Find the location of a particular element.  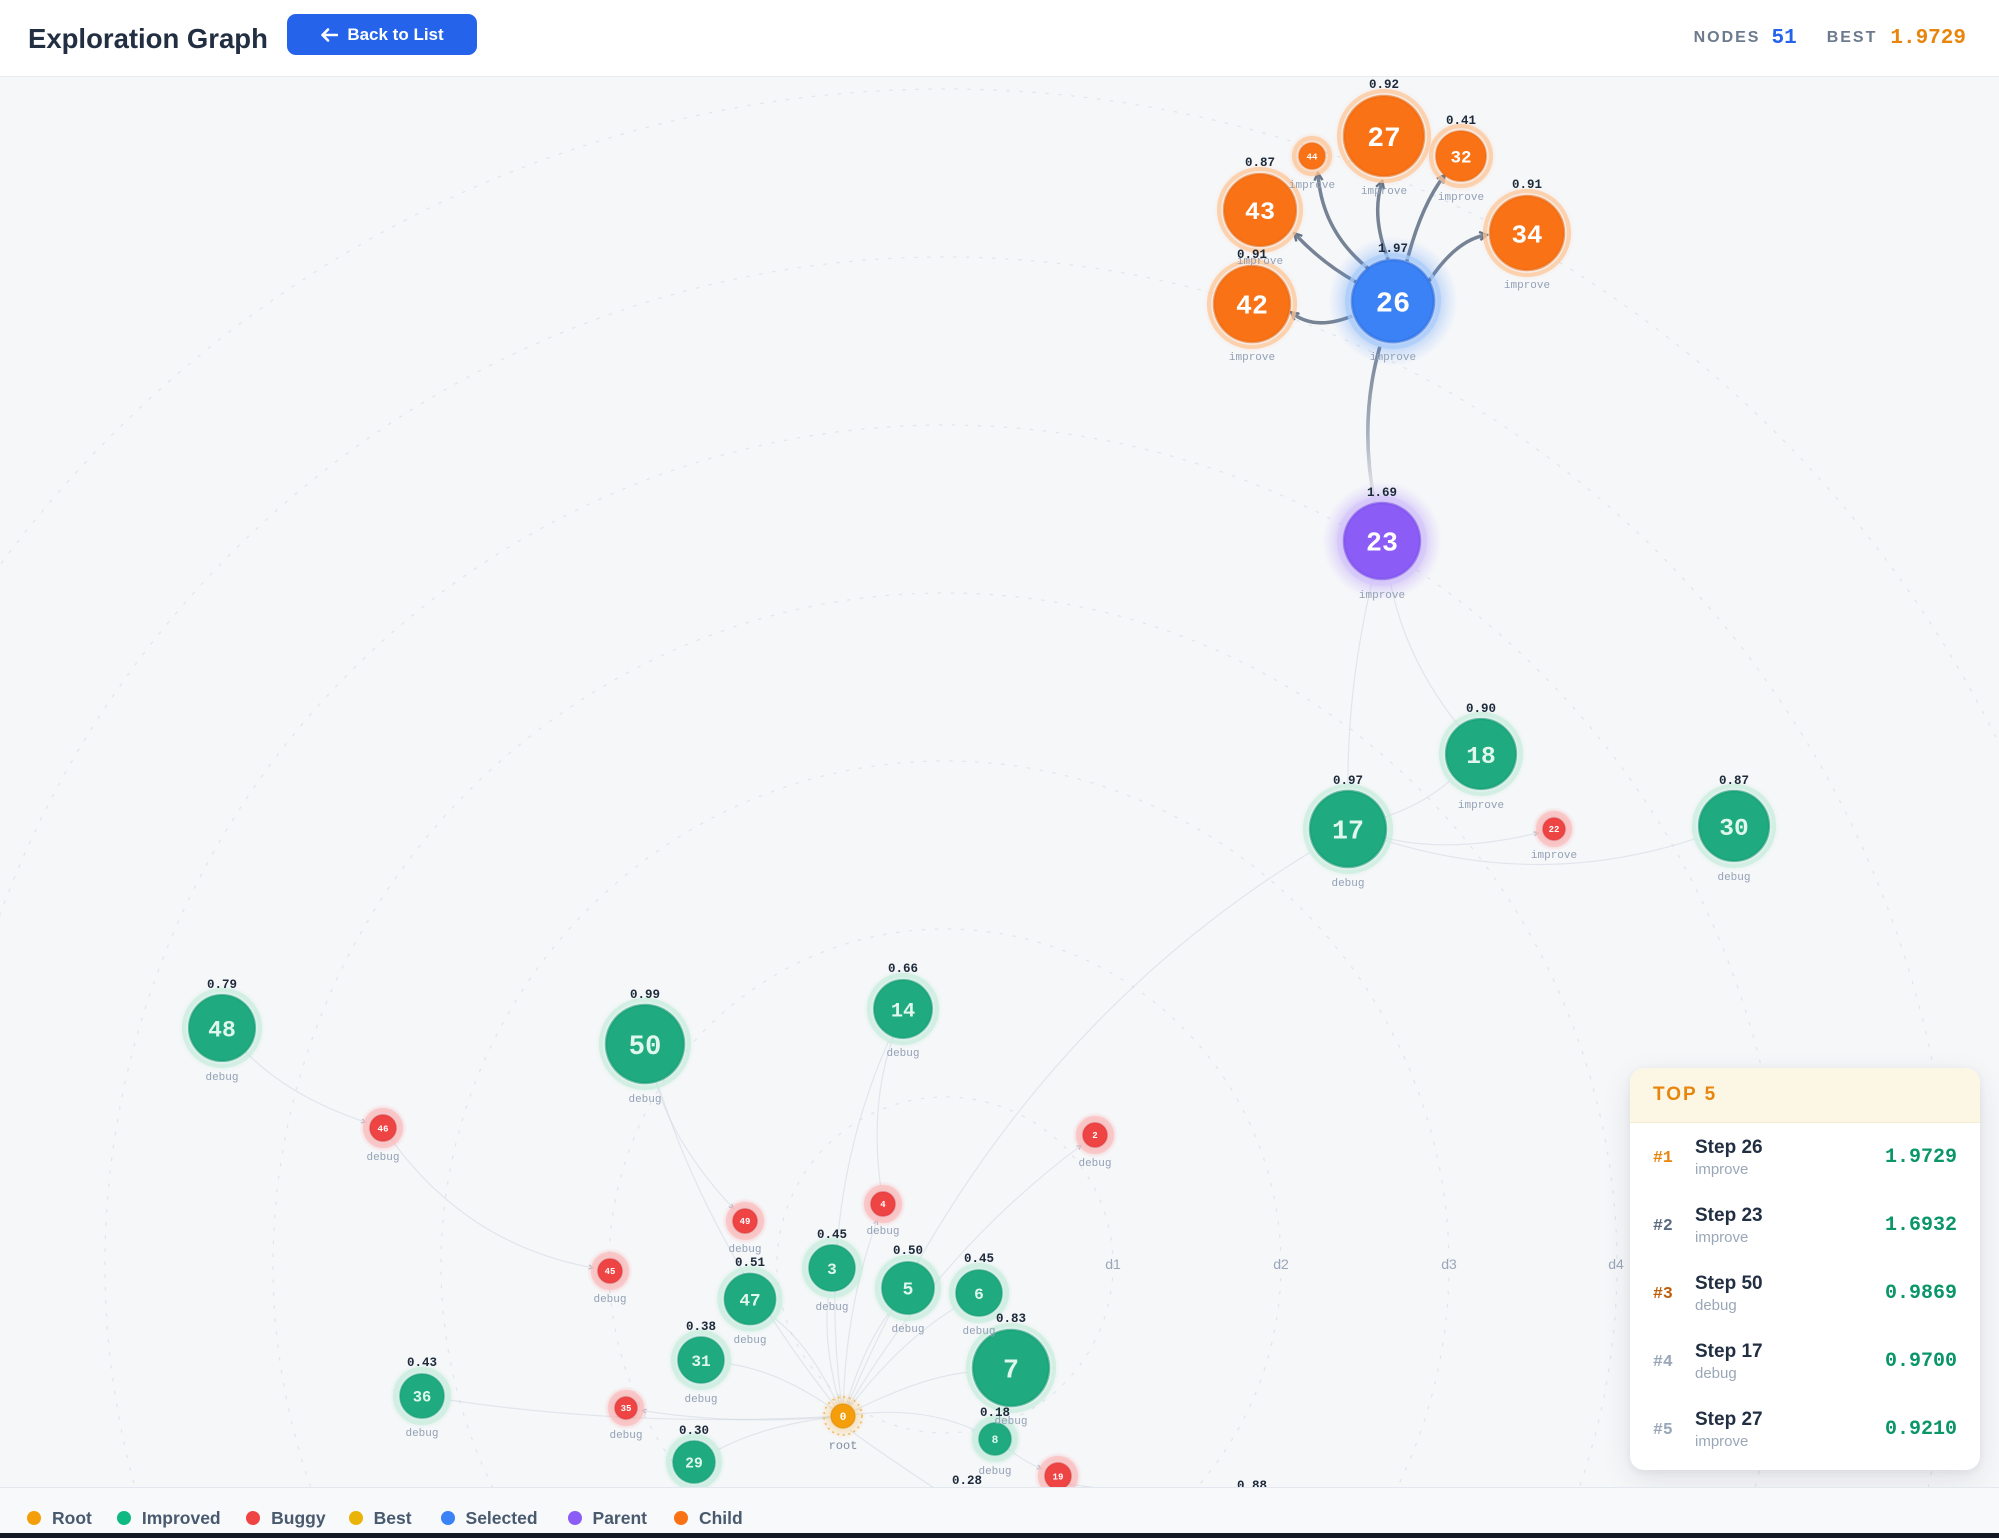

svg-text: 32 is located at coordinates (1460, 158).